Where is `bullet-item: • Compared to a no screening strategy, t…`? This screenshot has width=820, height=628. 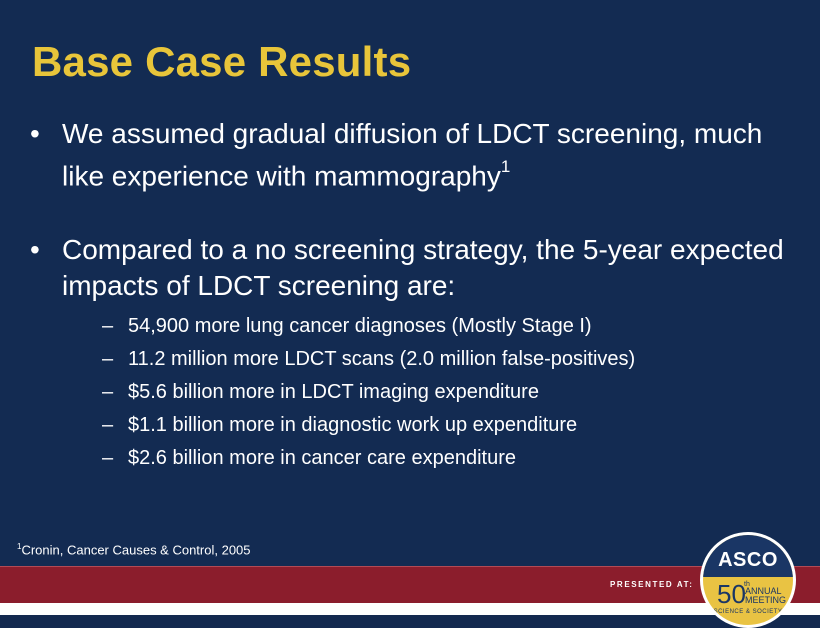
bullet-item: • Compared to a no screening strategy, t… is located at coordinates (410, 268).